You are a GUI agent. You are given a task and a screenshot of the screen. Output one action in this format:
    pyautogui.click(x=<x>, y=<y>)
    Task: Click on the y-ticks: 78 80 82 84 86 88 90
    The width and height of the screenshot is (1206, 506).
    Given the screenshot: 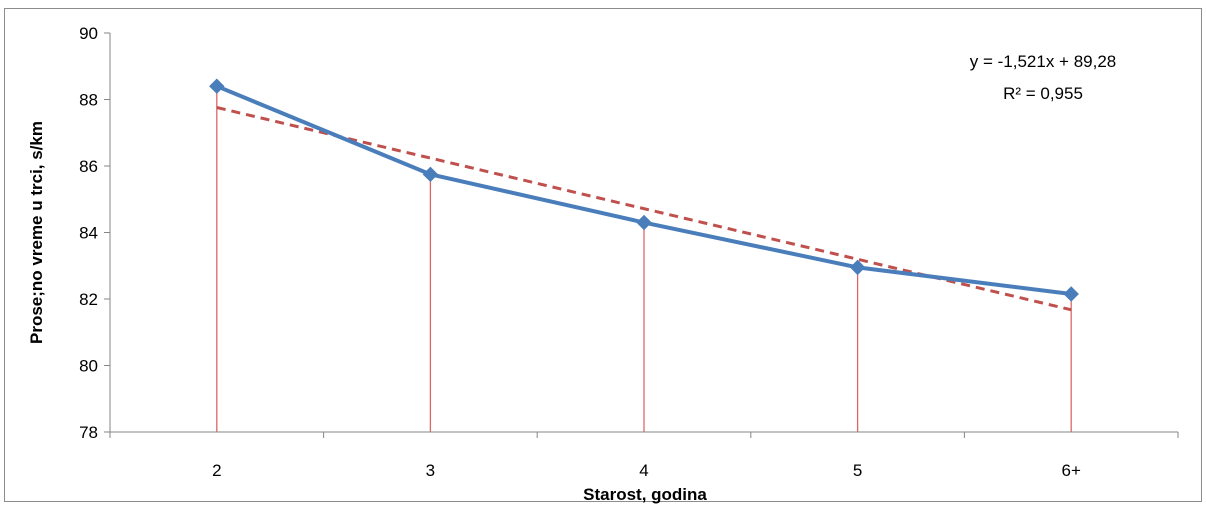 What is the action you would take?
    pyautogui.click(x=94, y=233)
    